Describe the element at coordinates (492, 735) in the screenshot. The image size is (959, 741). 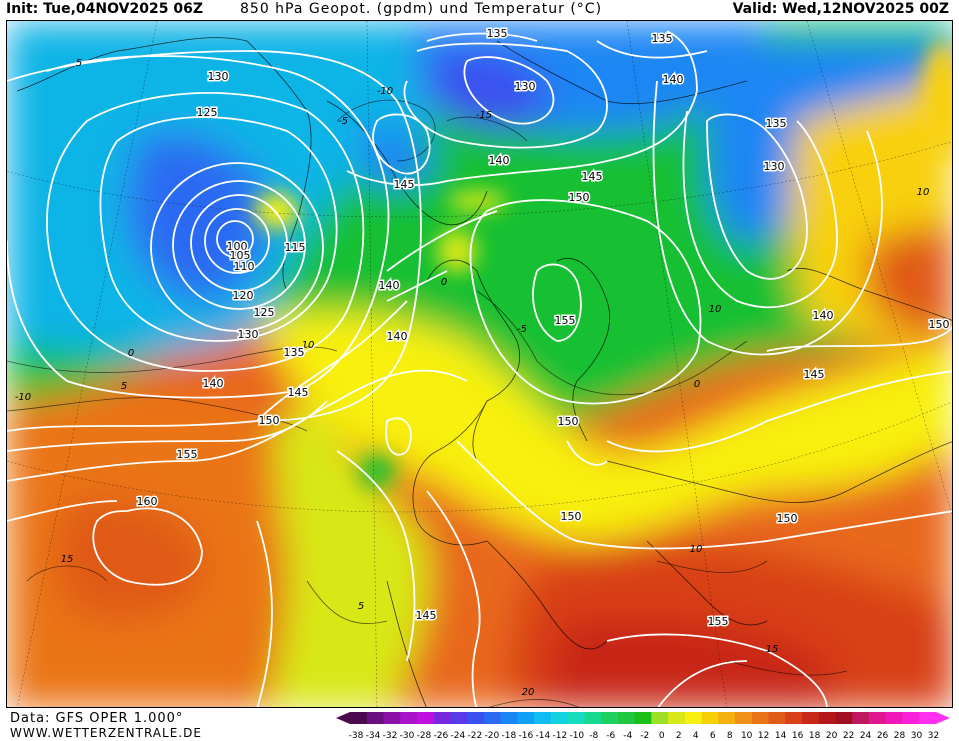
I see `colorbar-tick-label: -20` at that location.